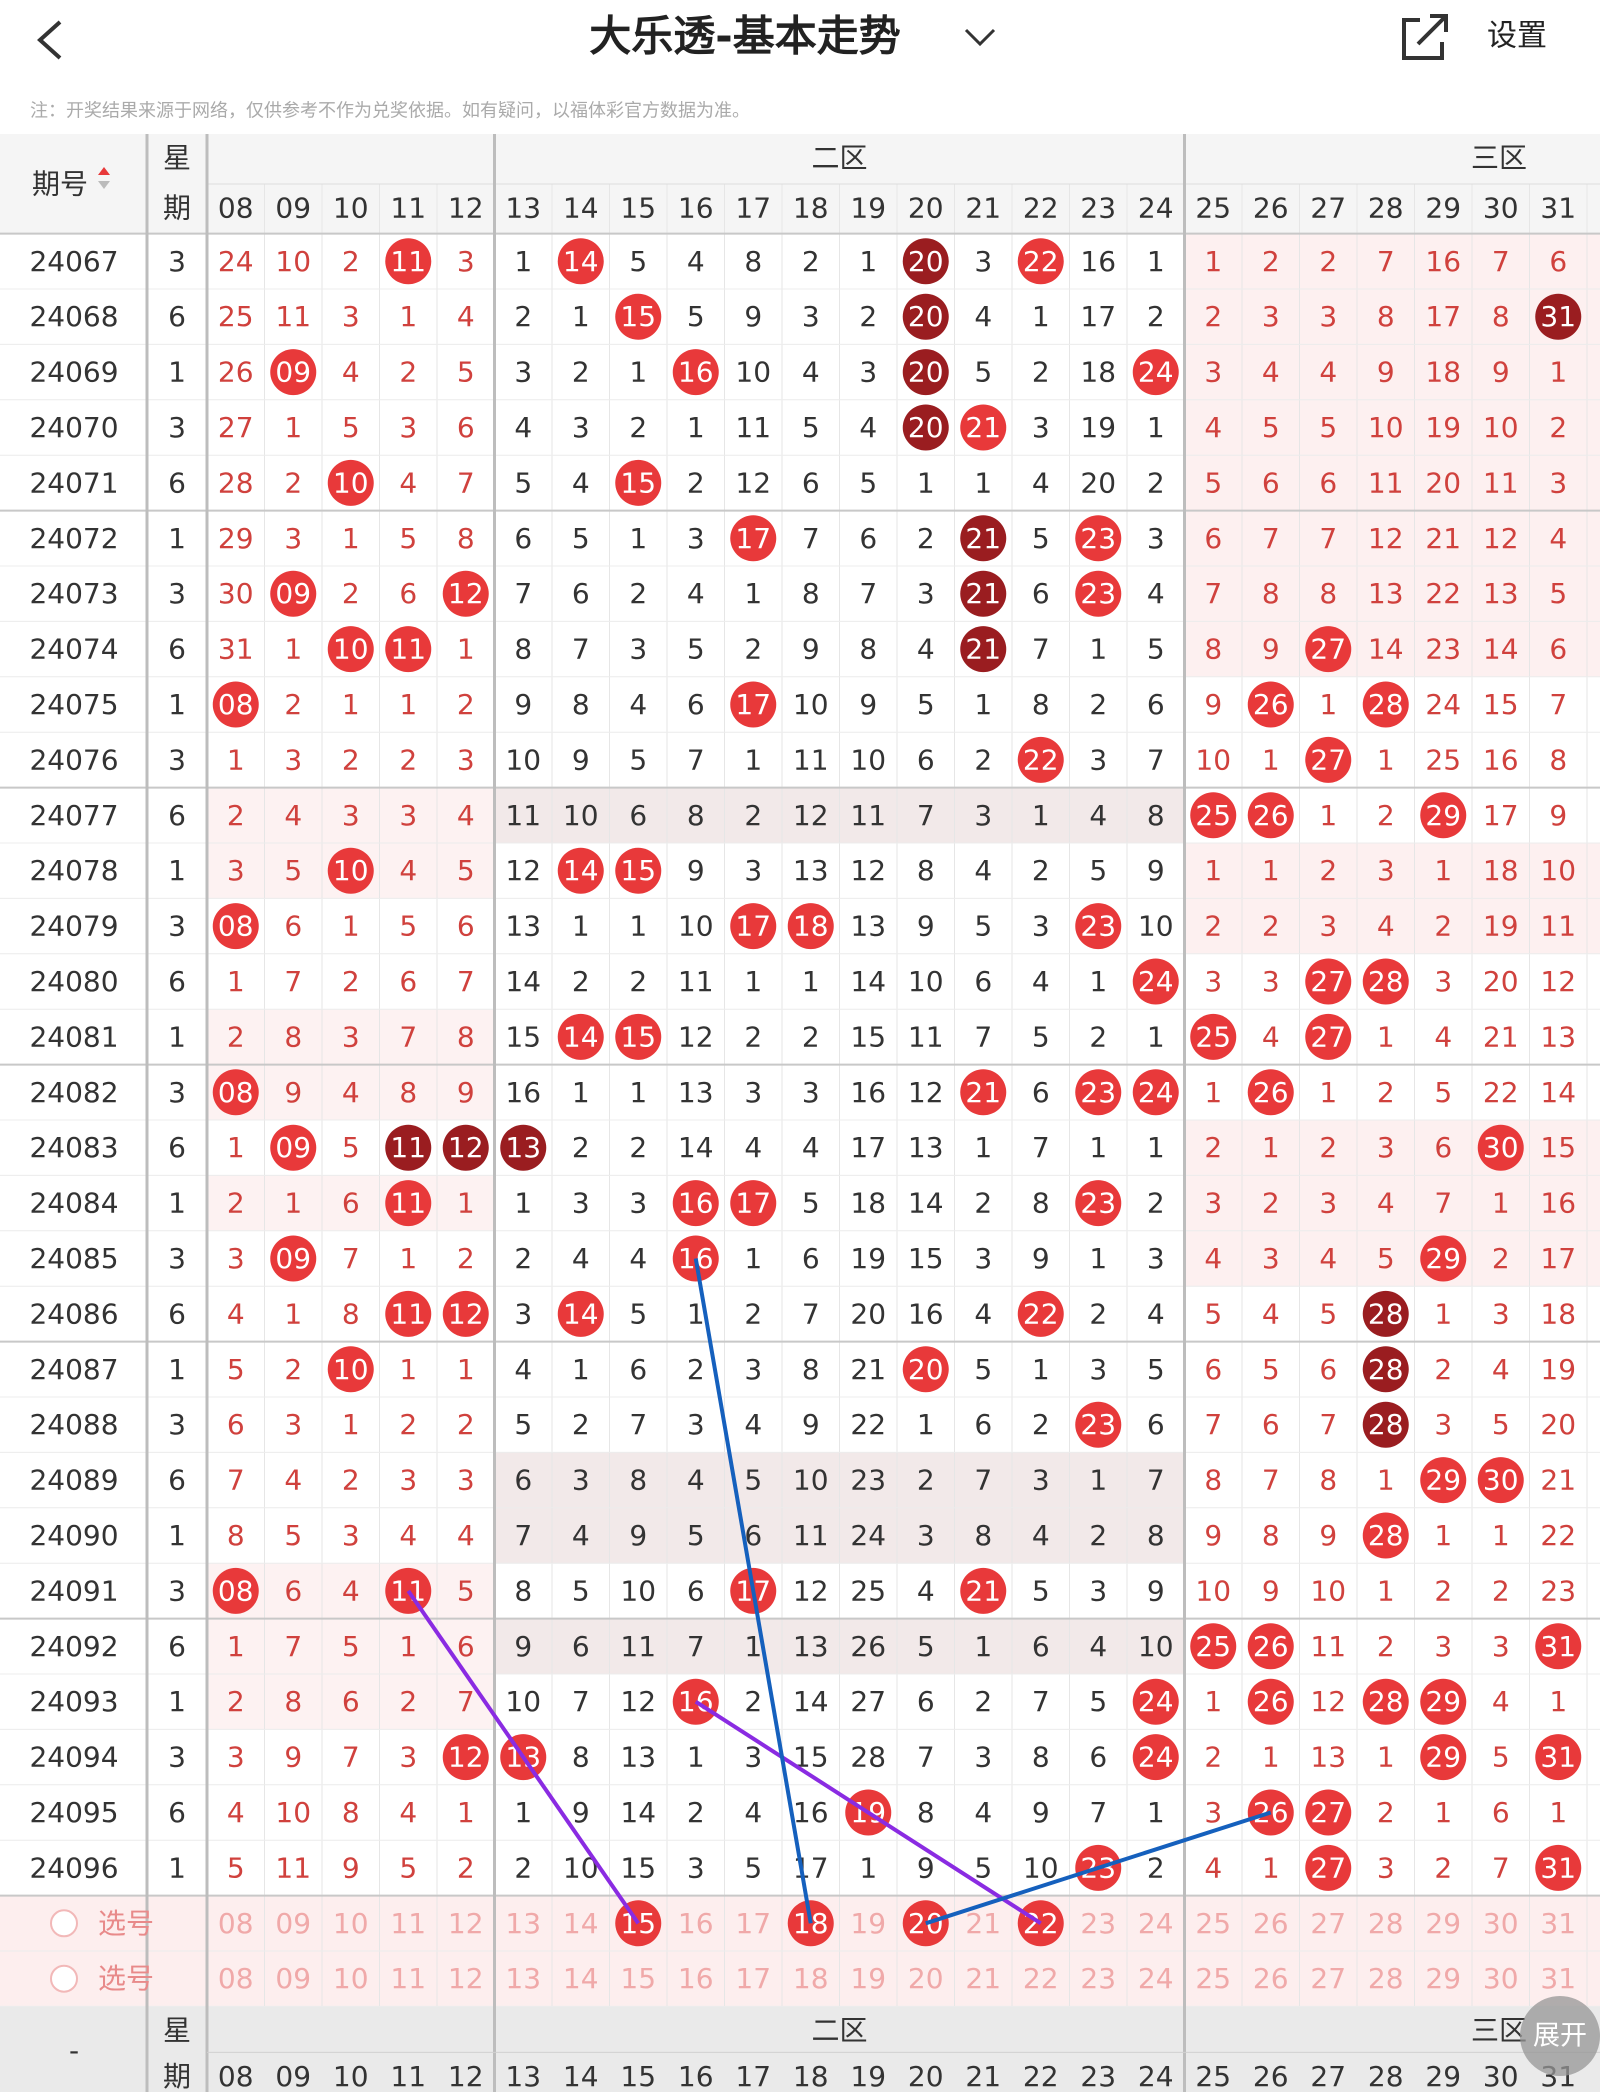  What do you see at coordinates (1558, 1757) in the screenshot?
I see `hit-number: 31` at bounding box center [1558, 1757].